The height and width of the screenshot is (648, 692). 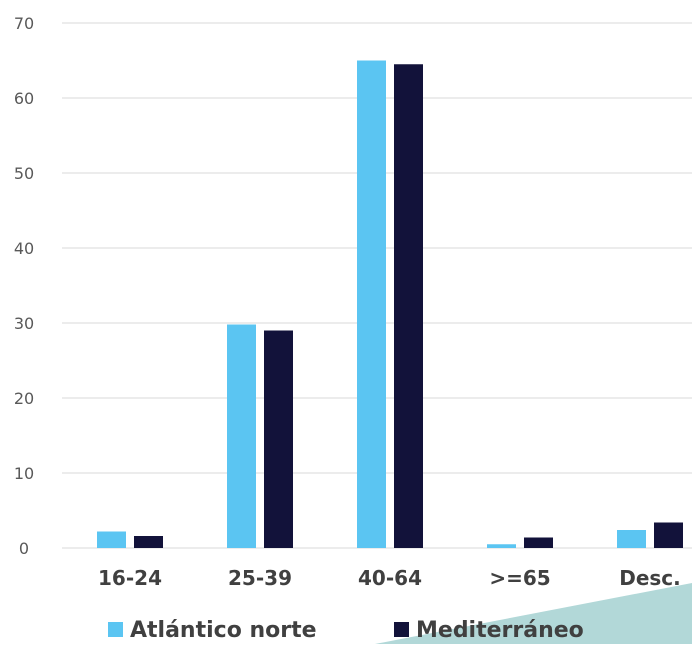 I want to click on y-tick-label: 70, so click(x=24, y=23).